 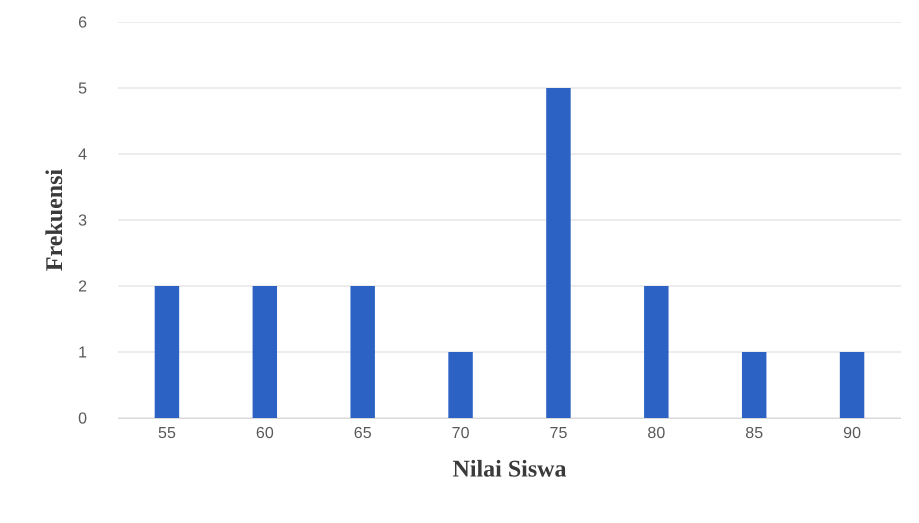 What do you see at coordinates (461, 433) in the screenshot?
I see `x-tick-label: 70` at bounding box center [461, 433].